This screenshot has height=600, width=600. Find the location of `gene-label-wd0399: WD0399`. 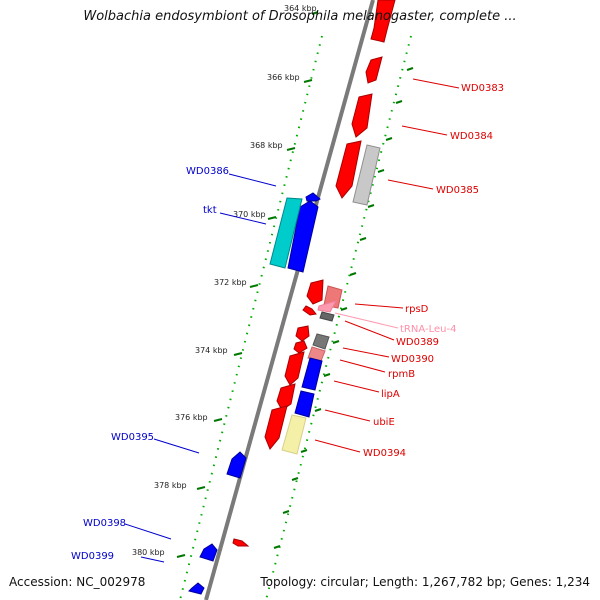

gene-label-wd0399: WD0399 is located at coordinates (92, 556).